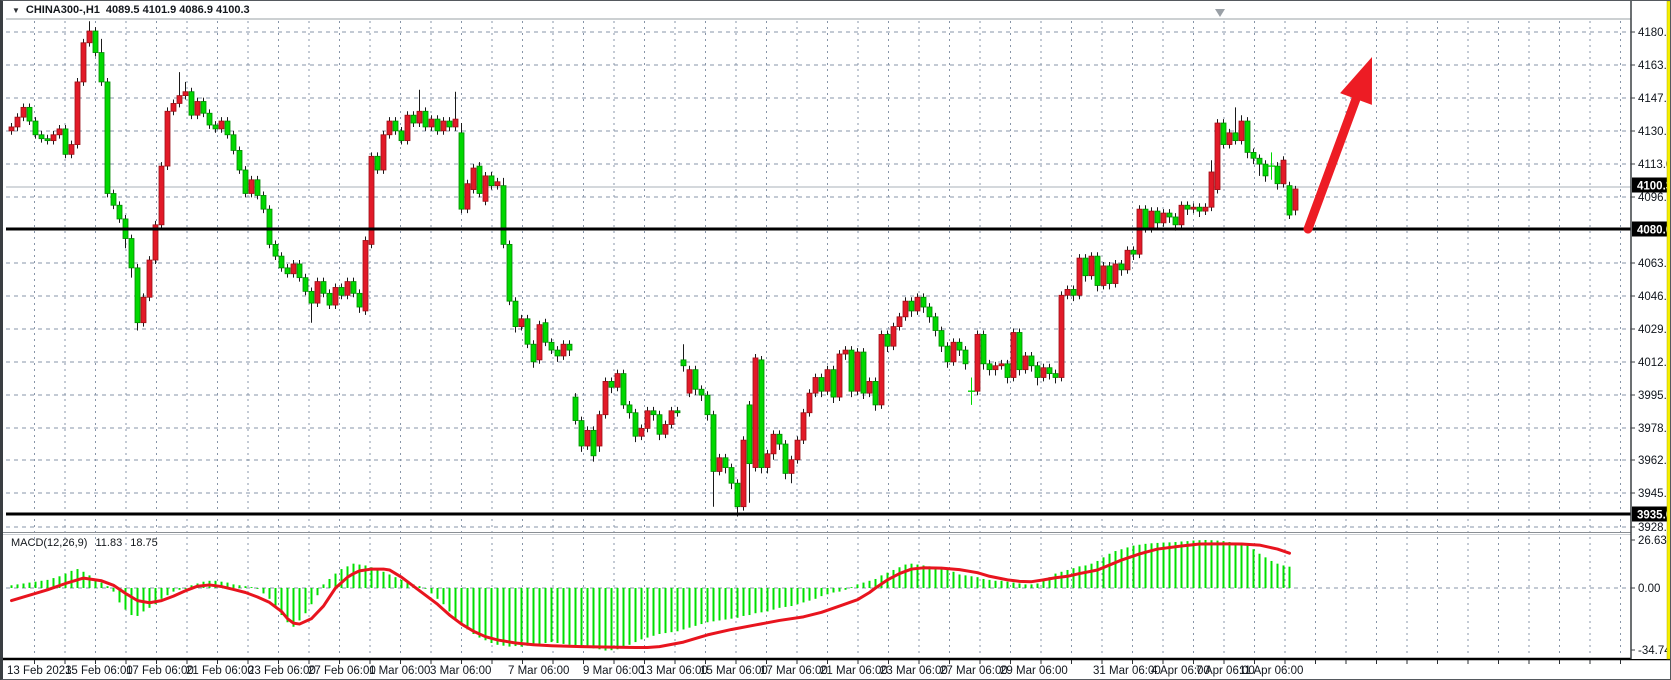 This screenshot has height=680, width=1671. I want to click on chart-scroll-strip, so click(1668, 330).